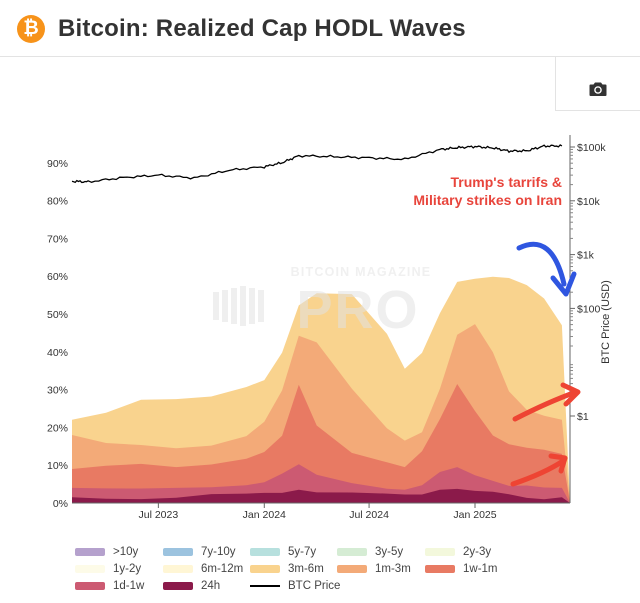 The width and height of the screenshot is (640, 603). What do you see at coordinates (321, 495) in the screenshot?
I see `area-24h` at bounding box center [321, 495].